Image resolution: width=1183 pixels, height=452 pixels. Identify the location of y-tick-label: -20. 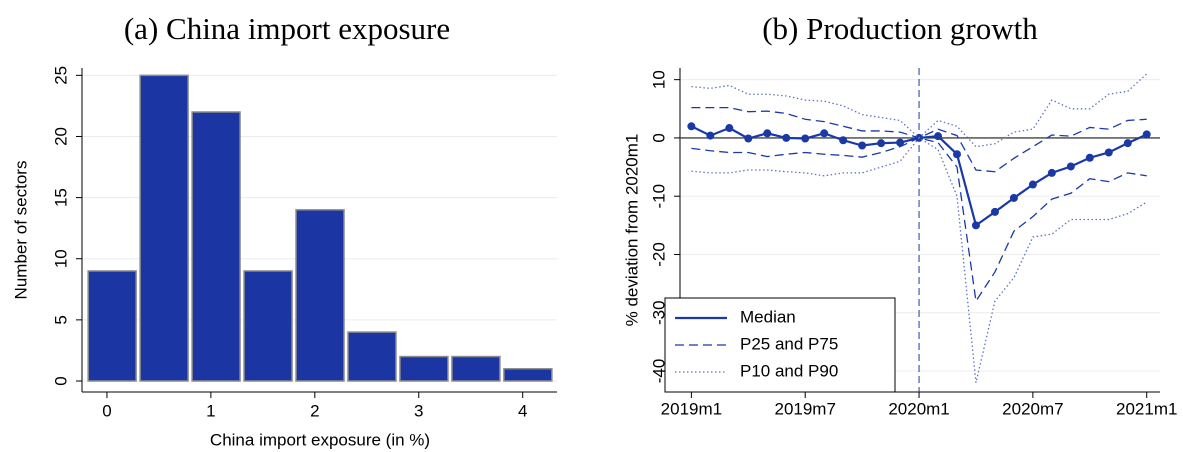
(658, 254).